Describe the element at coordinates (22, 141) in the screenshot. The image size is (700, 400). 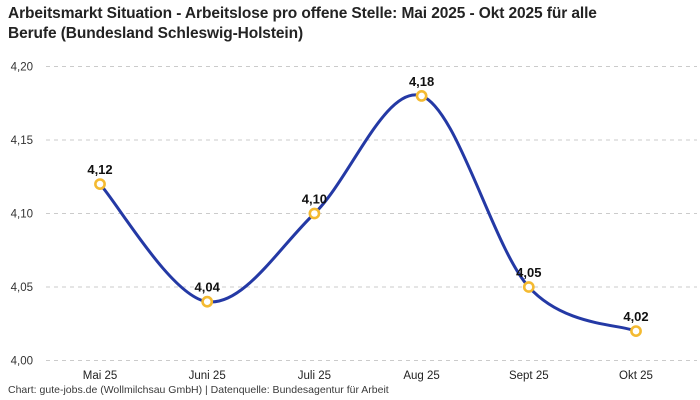
I see `y-axis-tick-label: 4,15` at that location.